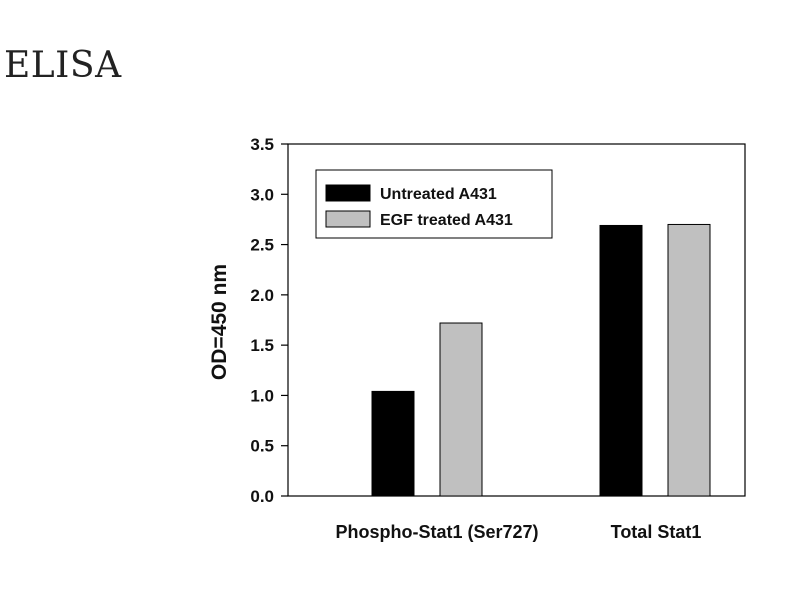 Image resolution: width=800 pixels, height=600 pixels. I want to click on legend-label: Untreated A431, so click(438, 194).